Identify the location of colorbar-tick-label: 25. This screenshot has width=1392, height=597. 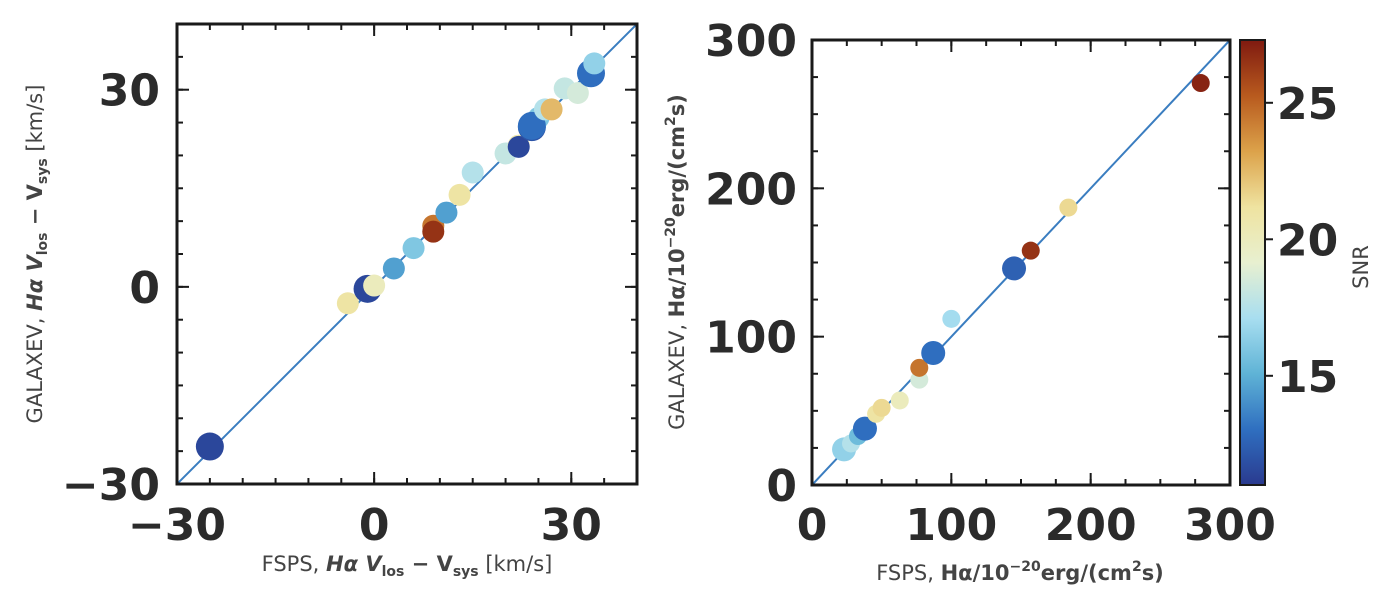
(1307, 104).